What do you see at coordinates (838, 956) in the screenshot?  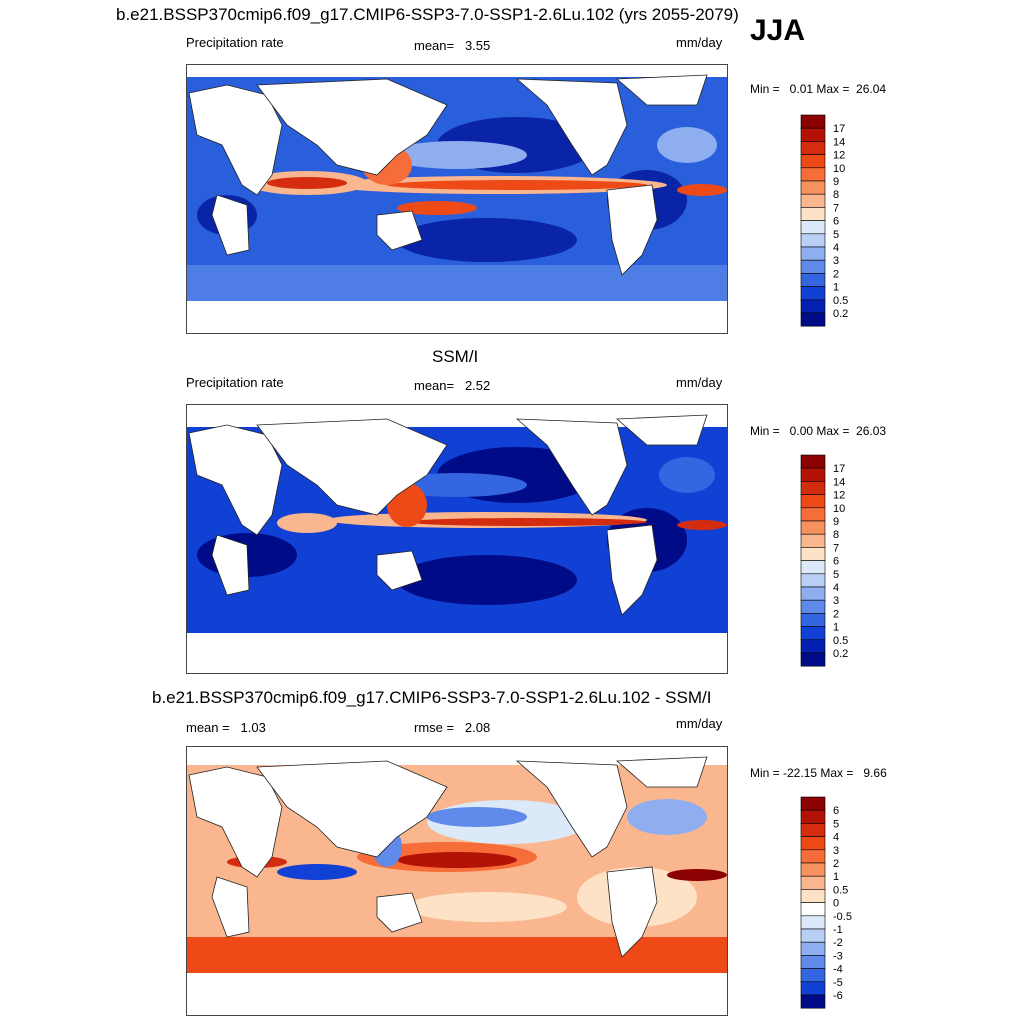 I see `colorbar-tick-label: -3` at bounding box center [838, 956].